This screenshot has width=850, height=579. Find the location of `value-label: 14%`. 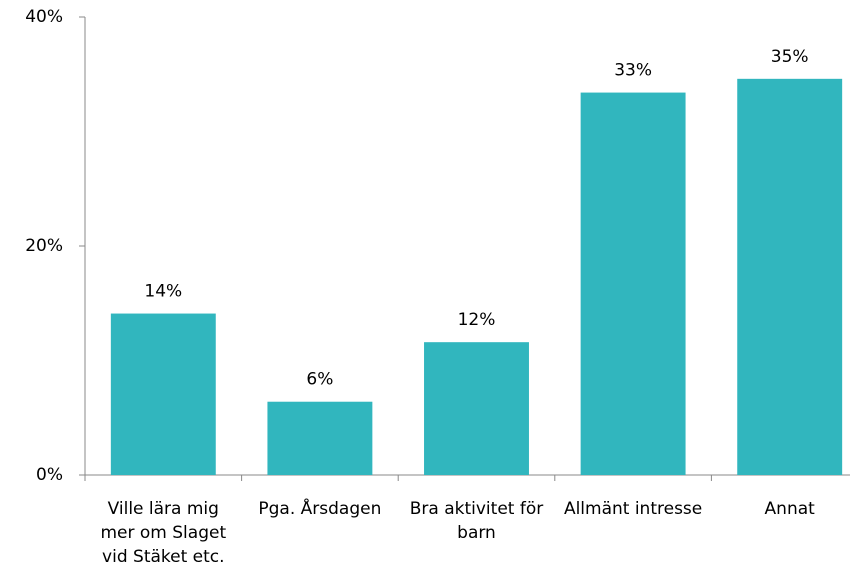

value-label: 14% is located at coordinates (163, 292).